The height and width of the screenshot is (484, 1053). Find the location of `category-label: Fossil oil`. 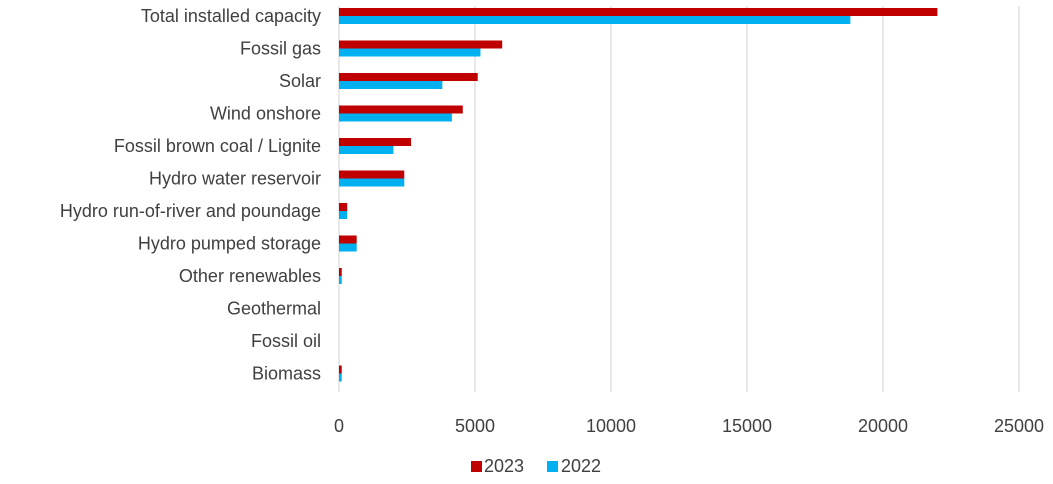

category-label: Fossil oil is located at coordinates (286, 341).